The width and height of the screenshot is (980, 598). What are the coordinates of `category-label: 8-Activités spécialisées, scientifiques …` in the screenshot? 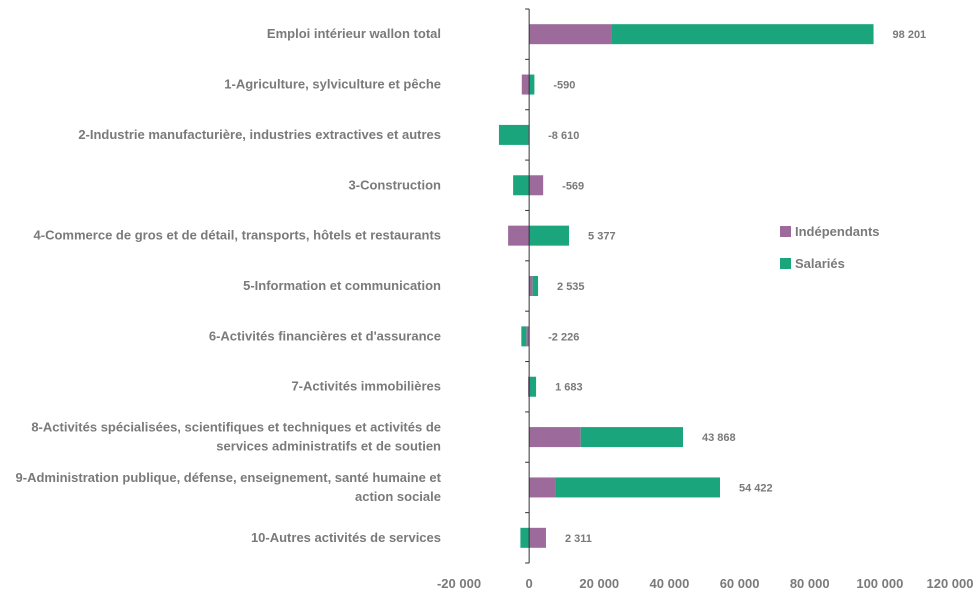 It's located at (236, 437).